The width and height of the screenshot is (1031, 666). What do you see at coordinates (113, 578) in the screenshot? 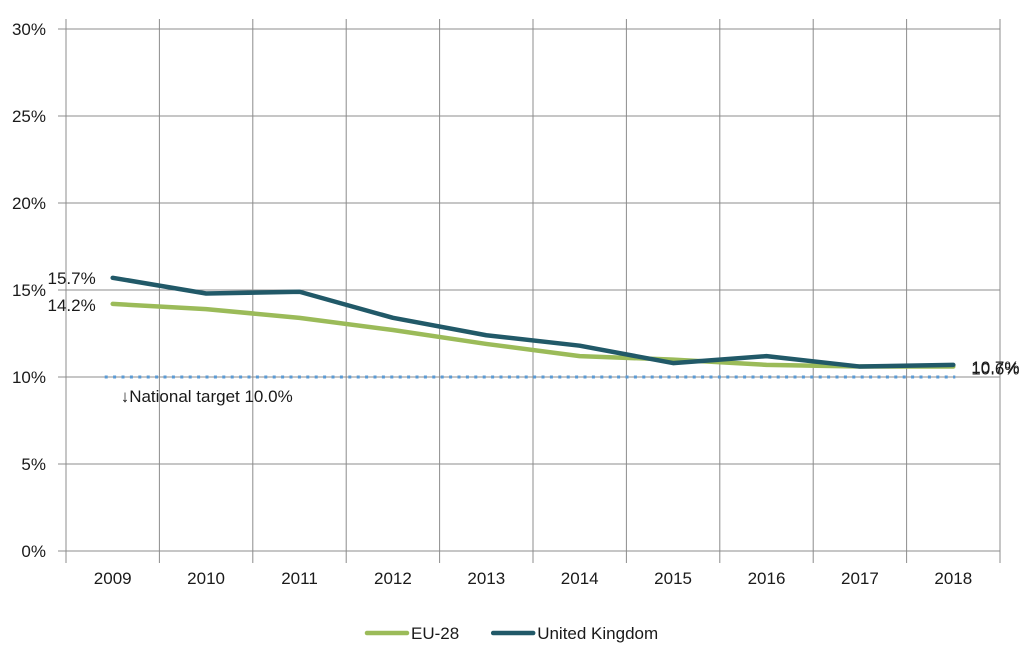
I see `x-tick-label: 2009` at bounding box center [113, 578].